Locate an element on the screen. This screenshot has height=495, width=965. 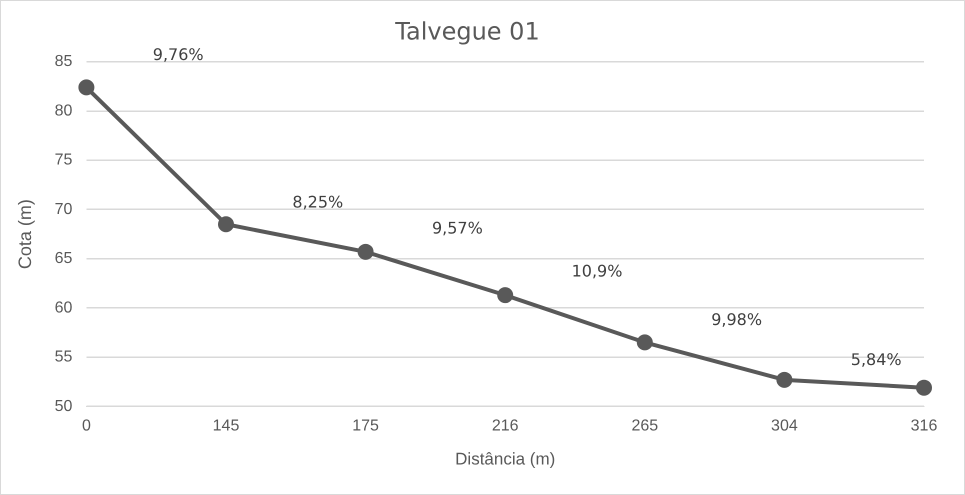
x-tick-label: 175 is located at coordinates (366, 425).